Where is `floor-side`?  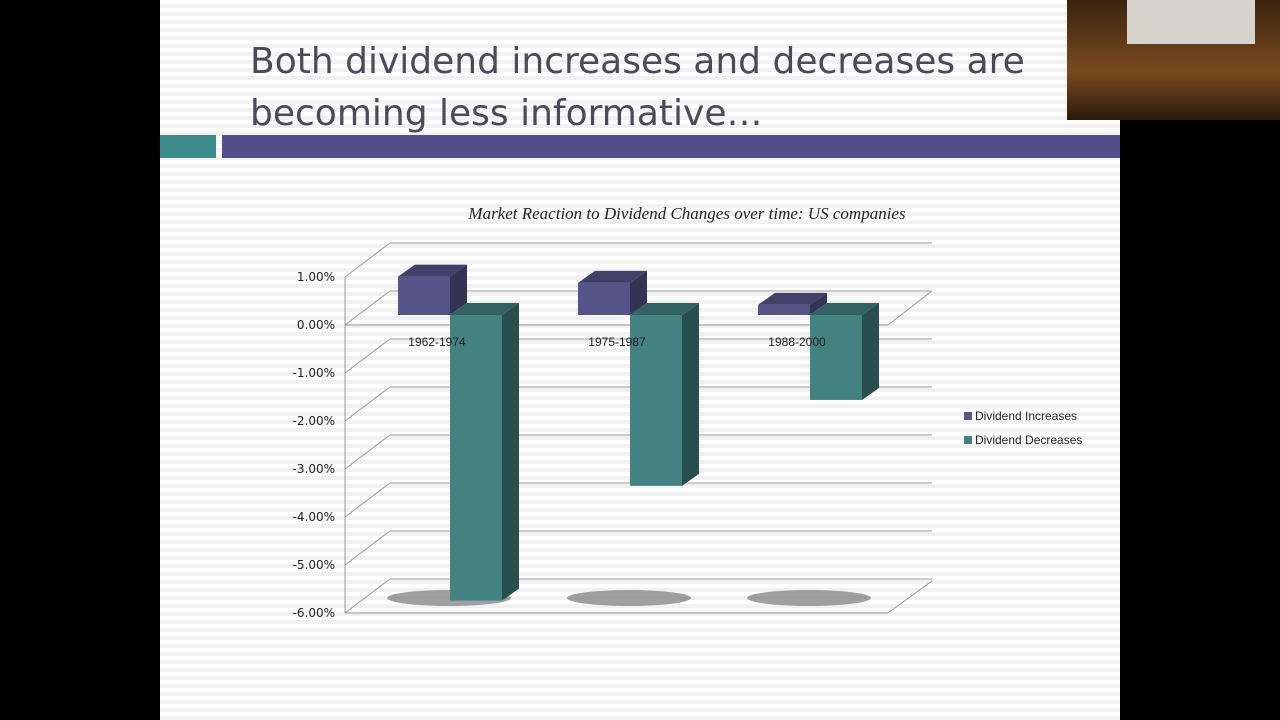 floor-side is located at coordinates (910, 597).